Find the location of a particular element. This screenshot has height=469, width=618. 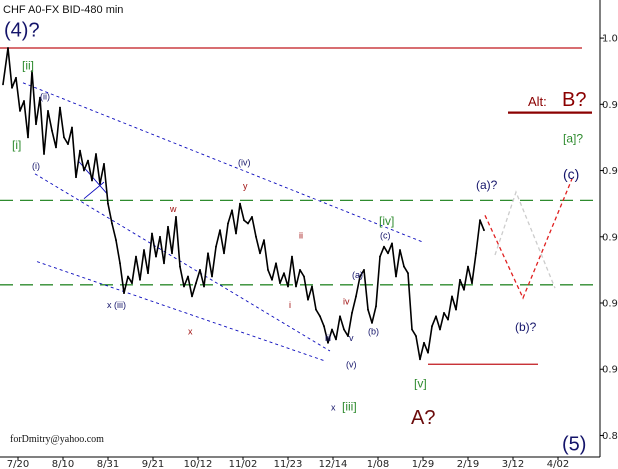

wave-label: (4)? is located at coordinates (22, 30).